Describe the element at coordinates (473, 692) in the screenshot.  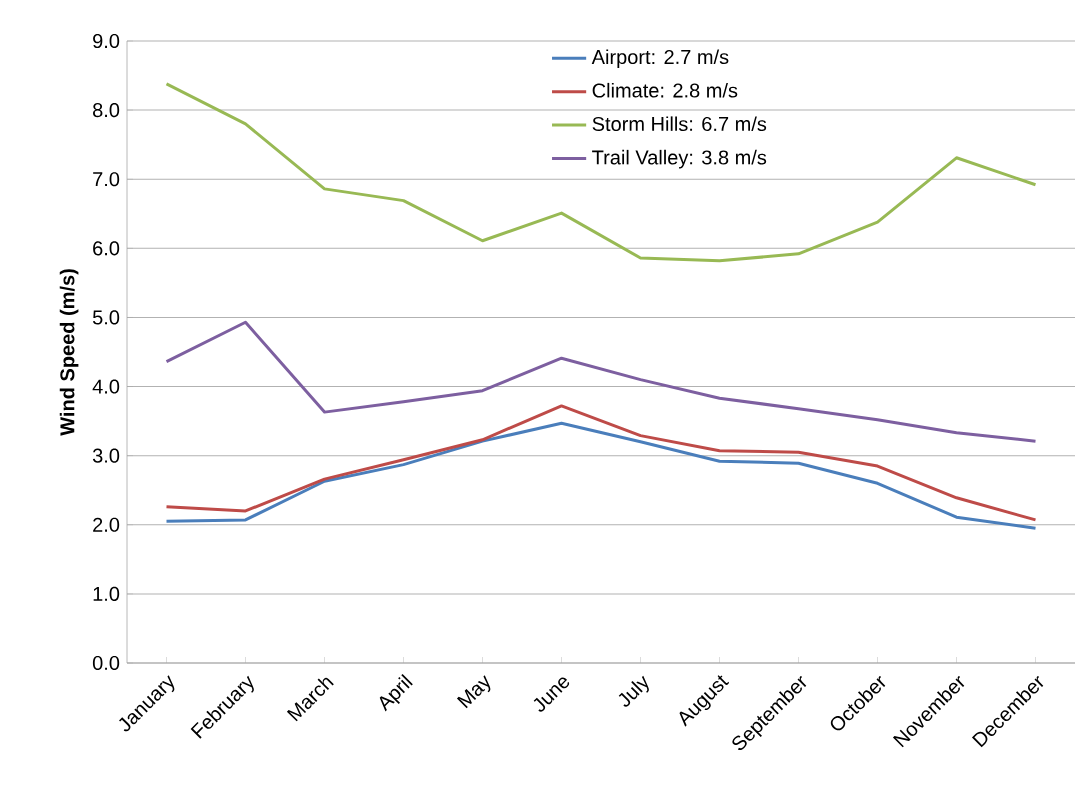
I see `x-tick-label: May` at that location.